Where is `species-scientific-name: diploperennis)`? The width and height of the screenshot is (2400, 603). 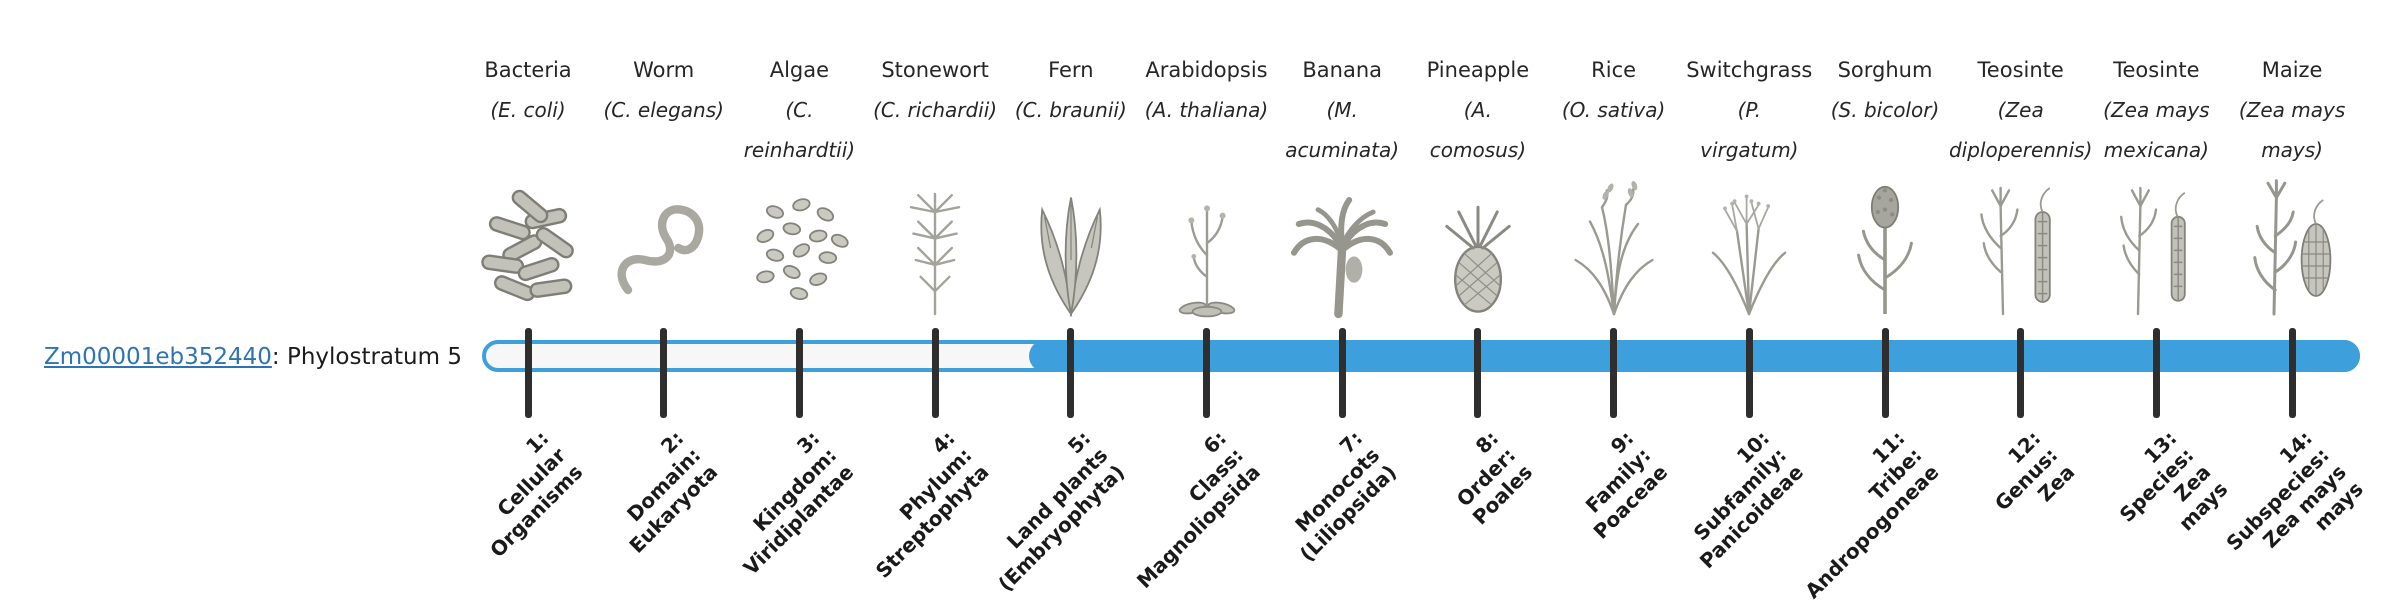 species-scientific-name: diploperennis) is located at coordinates (2020, 150).